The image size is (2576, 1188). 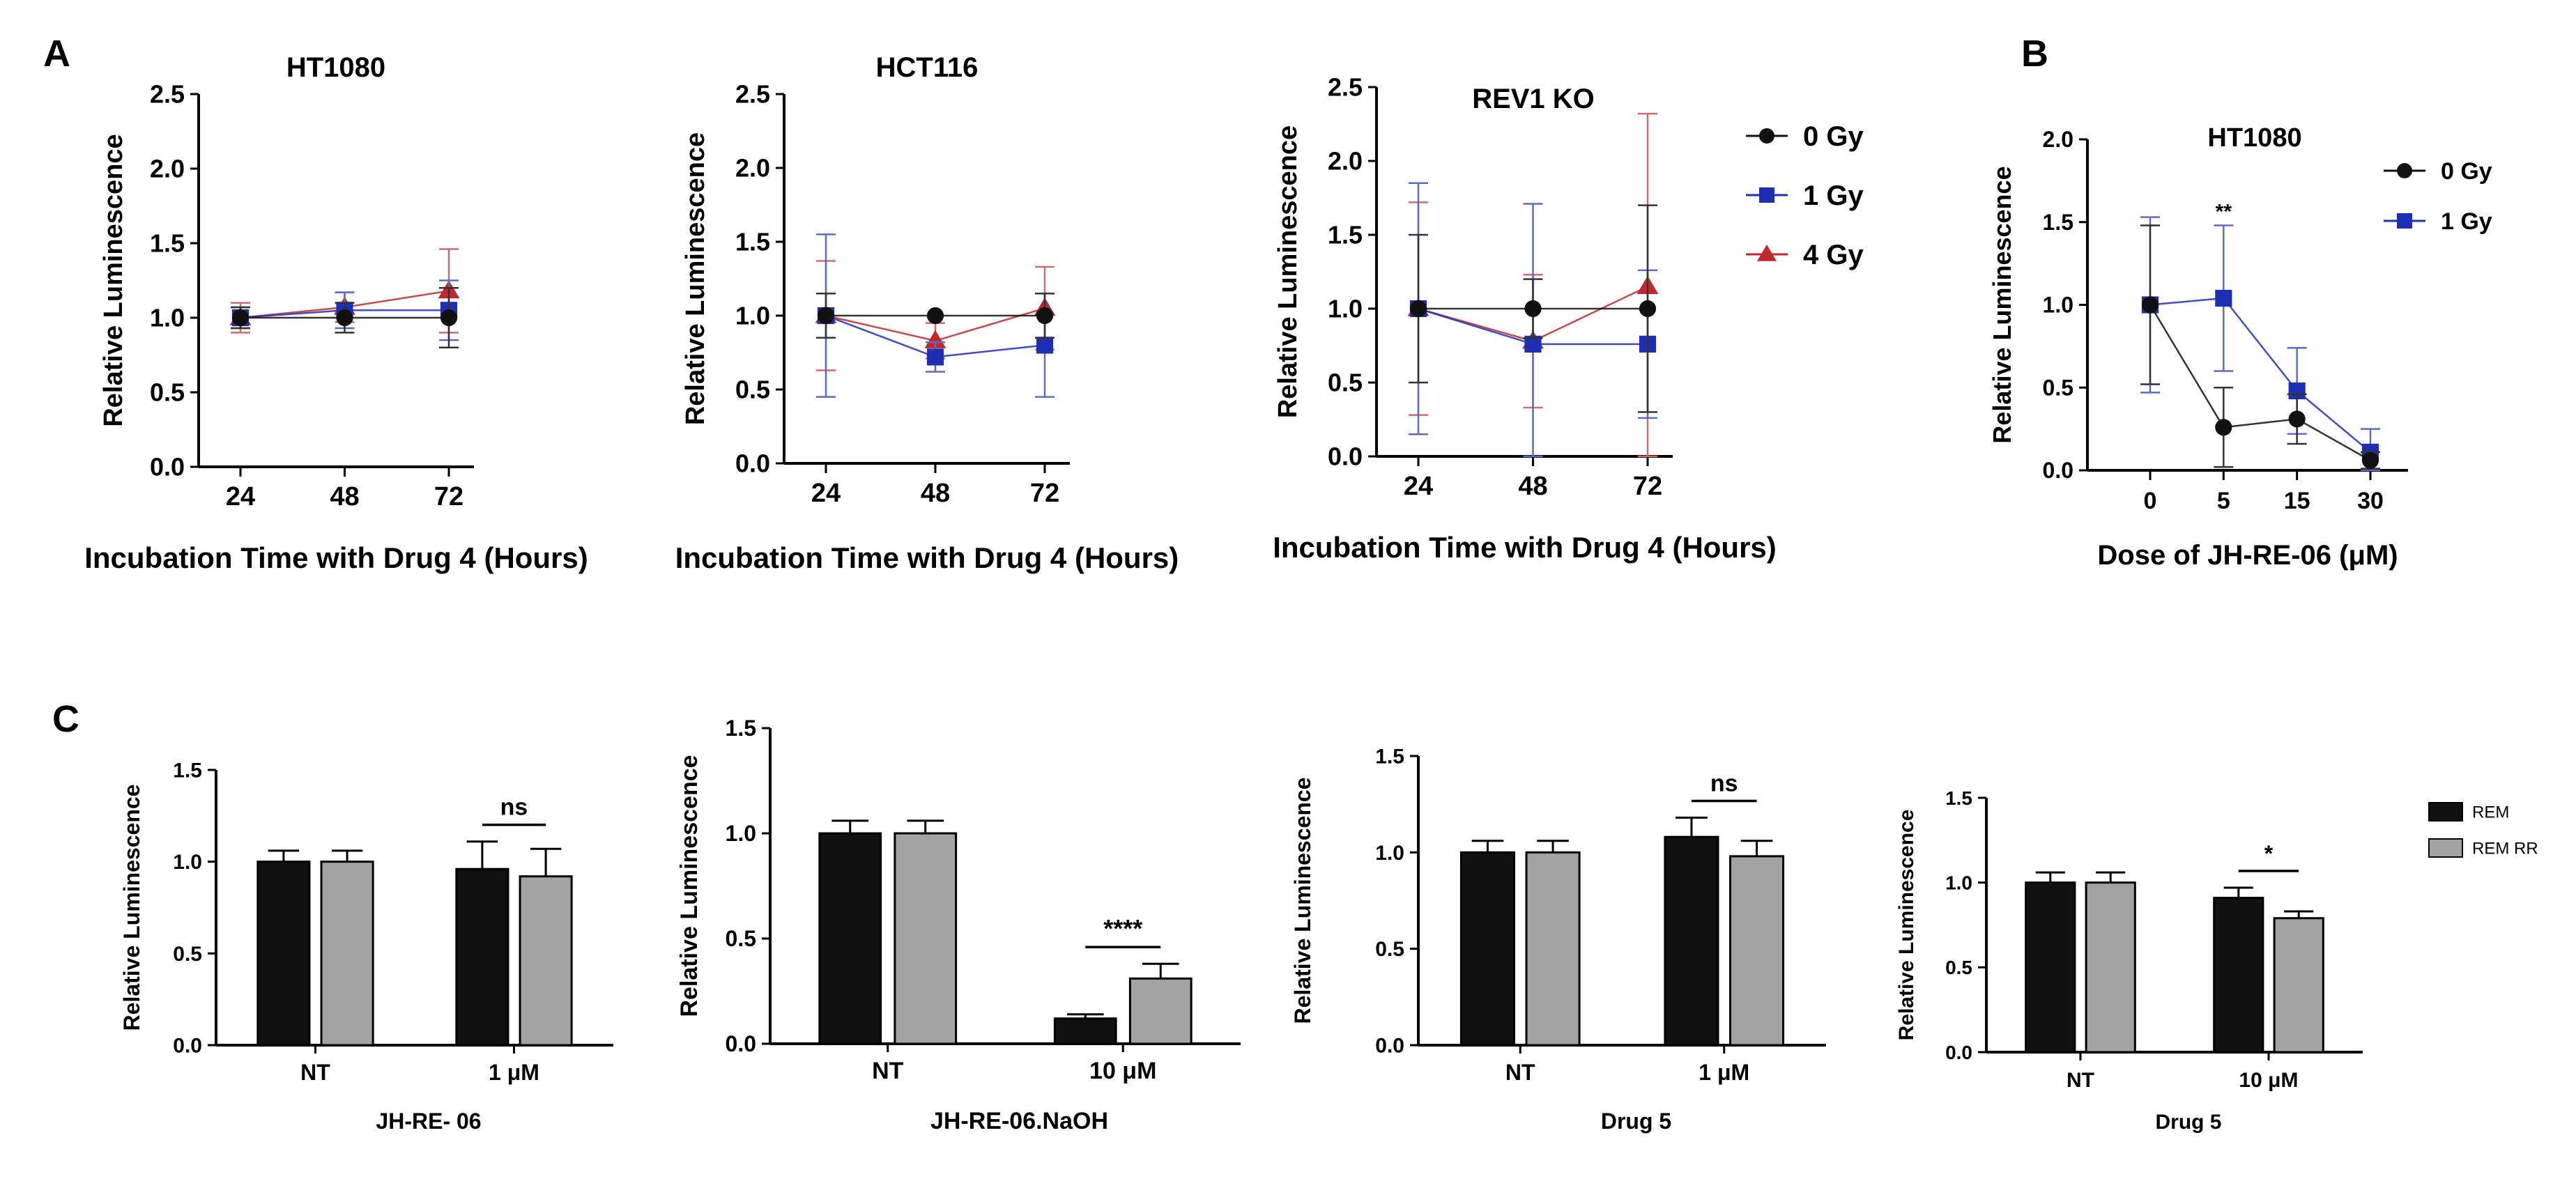 I want to click on legend-entry-rem: REM, so click(x=2468, y=811).